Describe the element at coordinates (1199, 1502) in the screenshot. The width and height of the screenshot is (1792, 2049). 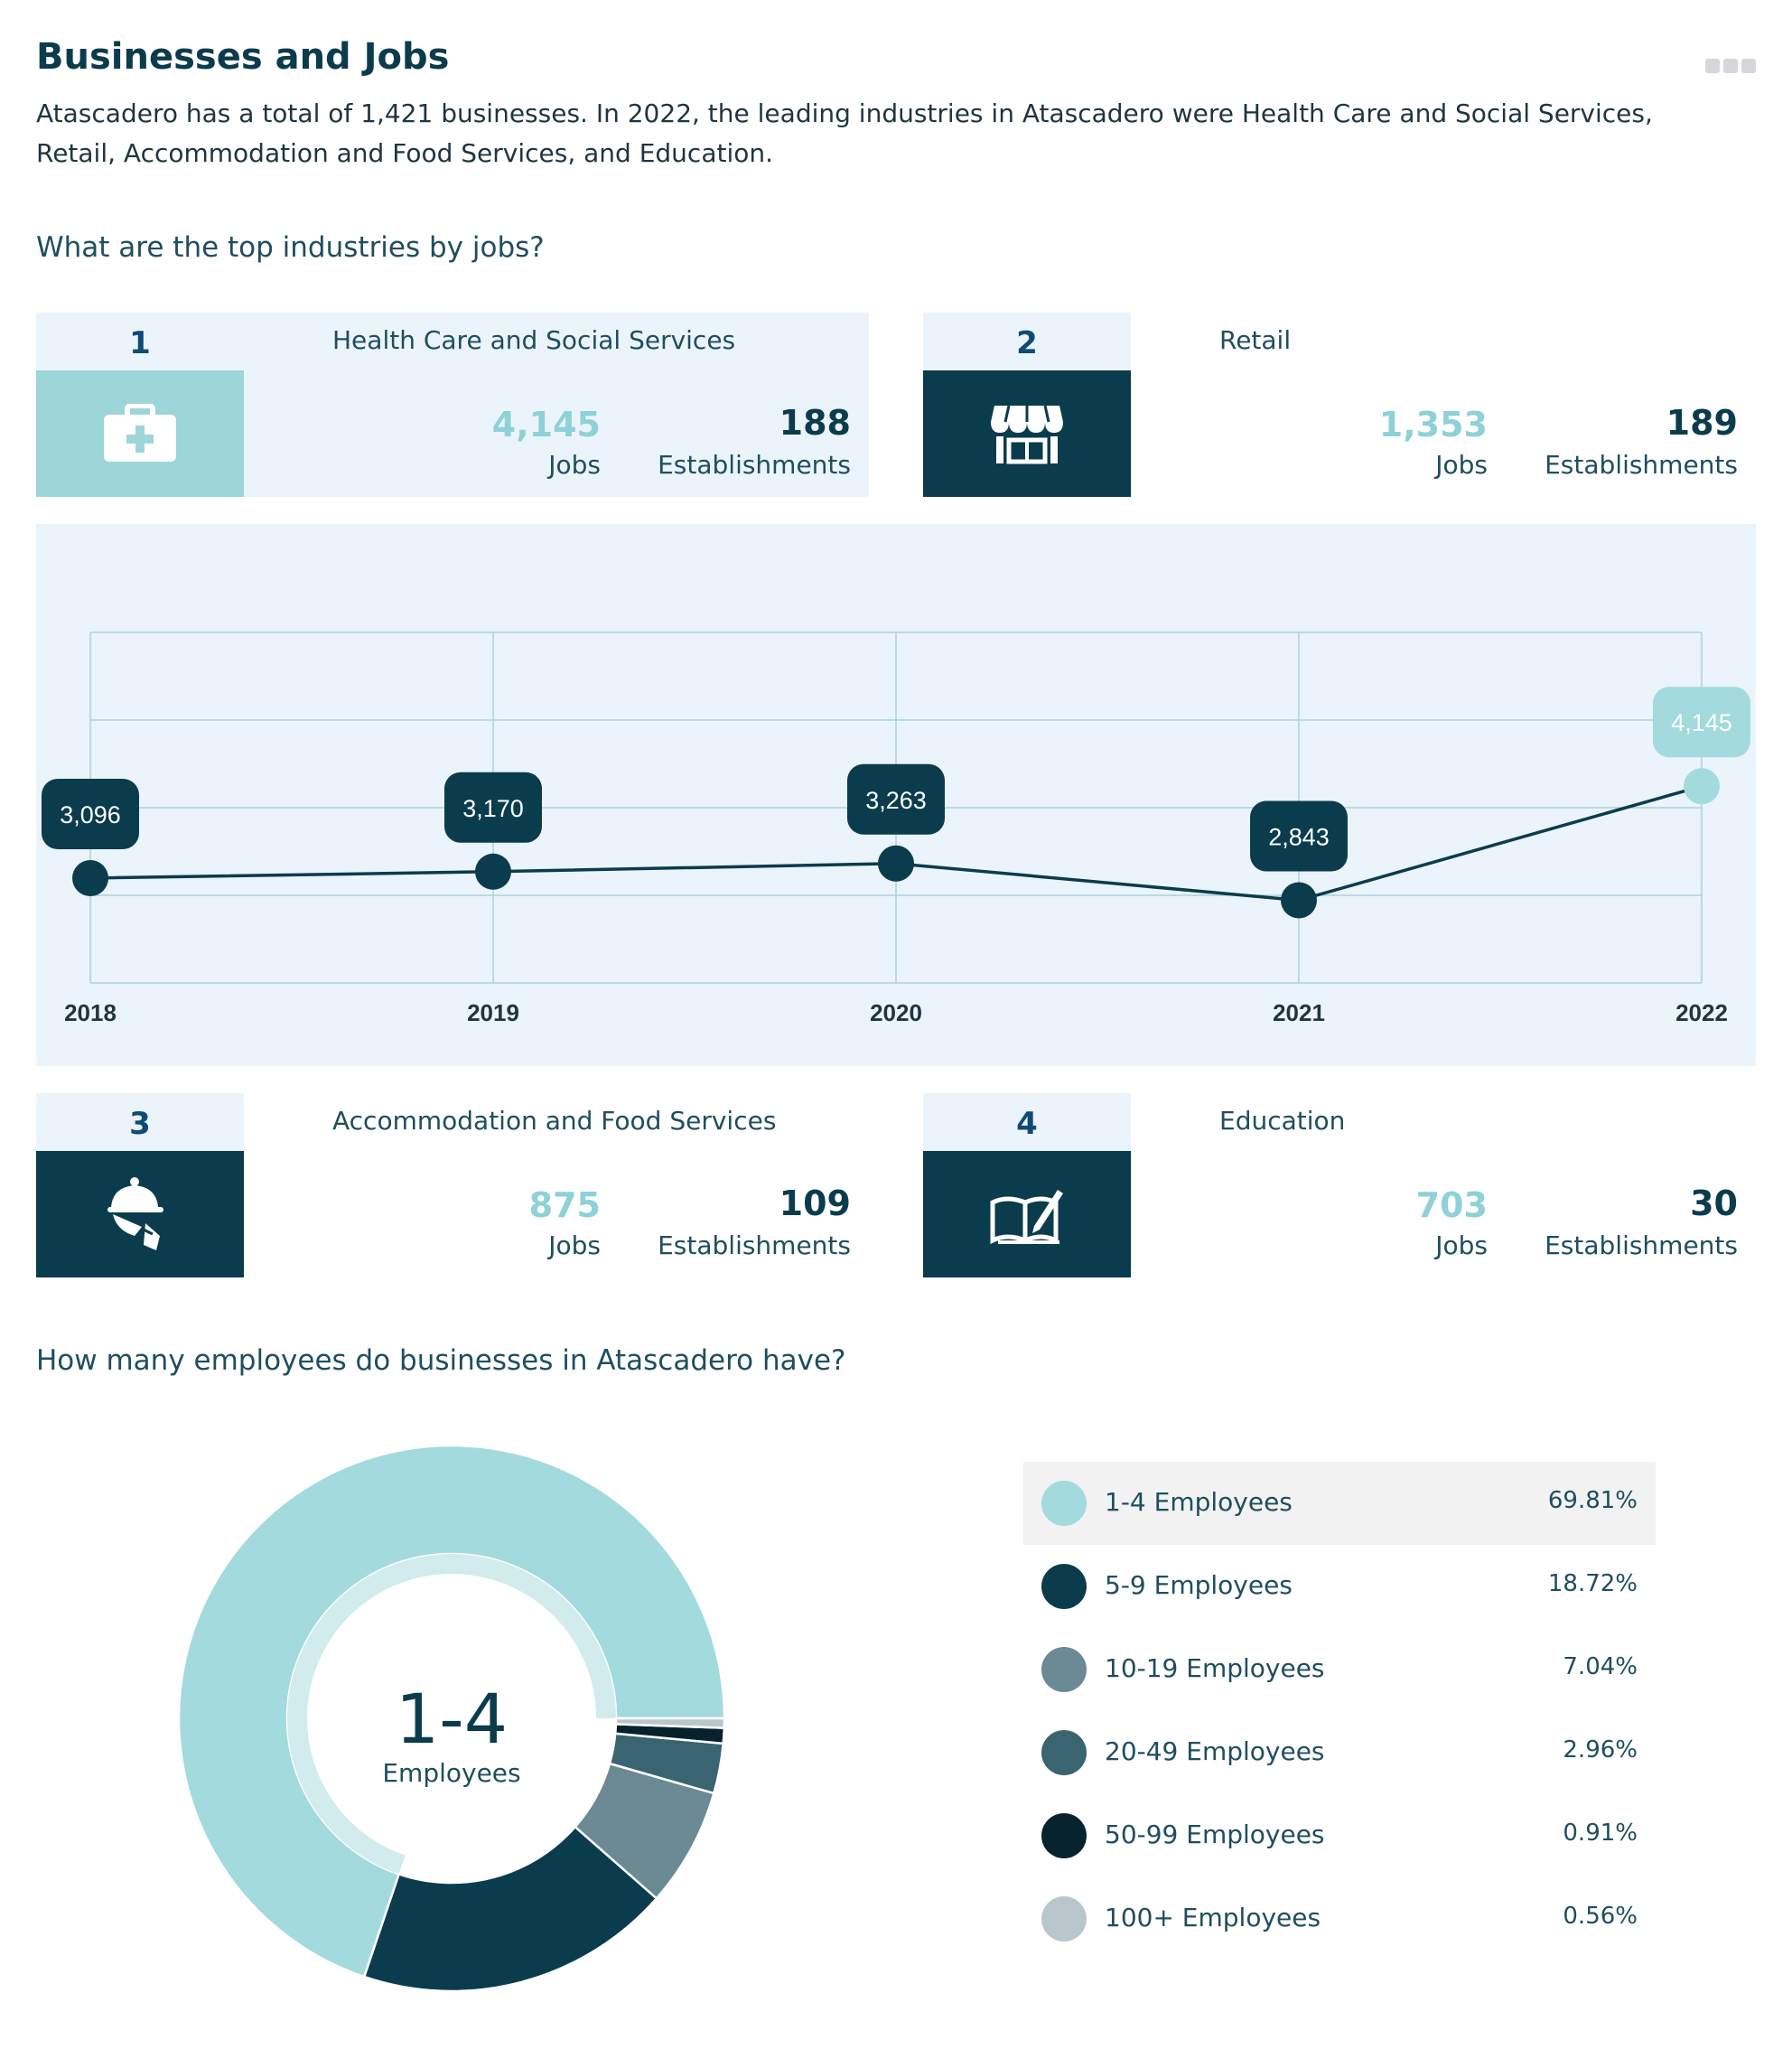
I see `legend-label: 1-4 Employees` at that location.